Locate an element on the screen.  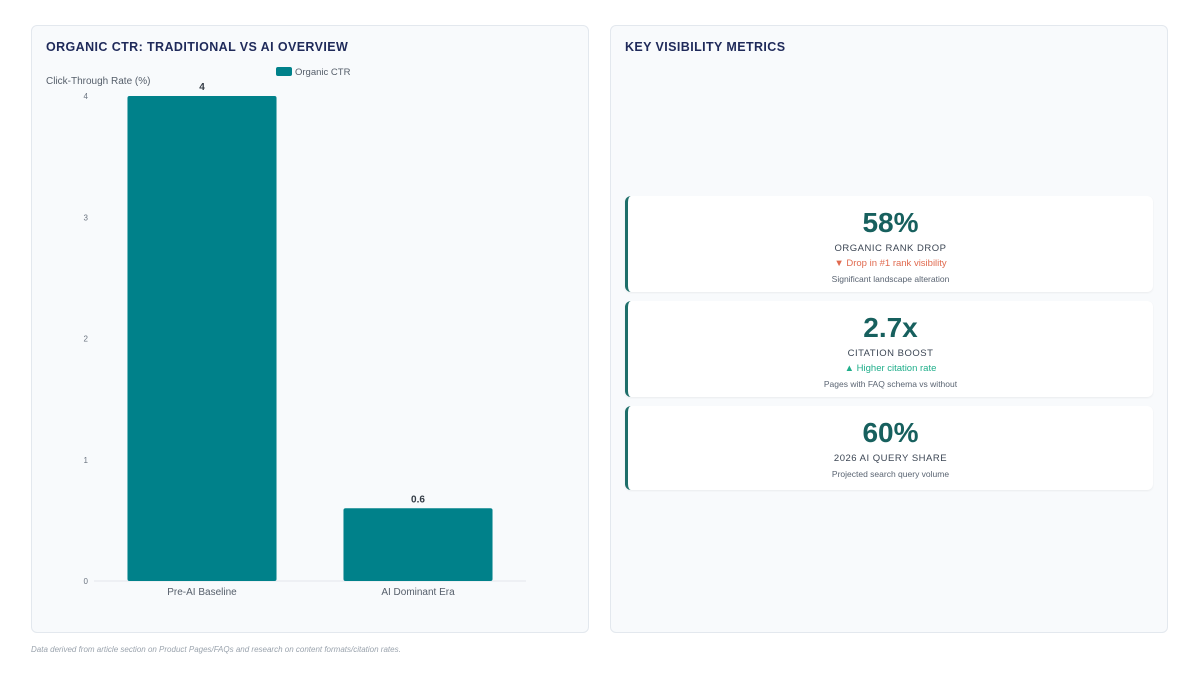
legend-swatch is located at coordinates (284, 71).